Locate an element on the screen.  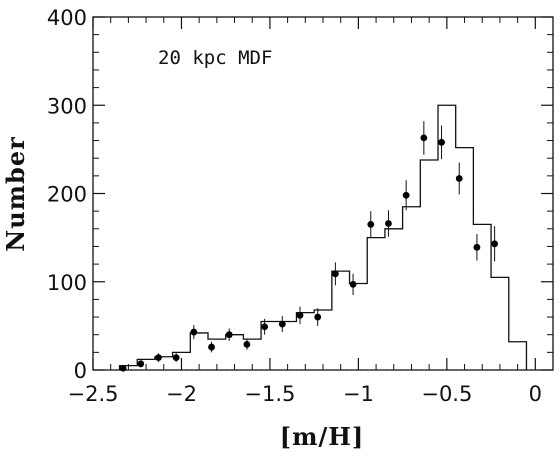
y-axis-title: Number is located at coordinates (15, 193).